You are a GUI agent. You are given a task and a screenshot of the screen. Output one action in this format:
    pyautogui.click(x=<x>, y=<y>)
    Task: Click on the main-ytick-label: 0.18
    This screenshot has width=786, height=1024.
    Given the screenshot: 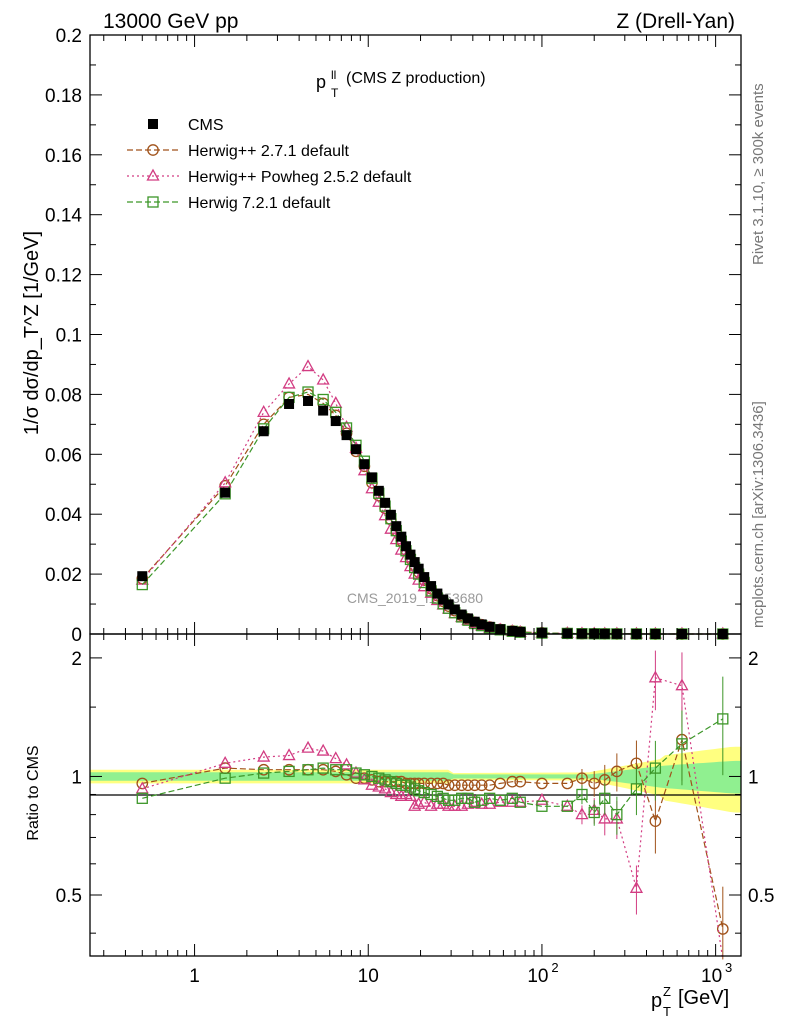 What is the action you would take?
    pyautogui.click(x=63, y=96)
    